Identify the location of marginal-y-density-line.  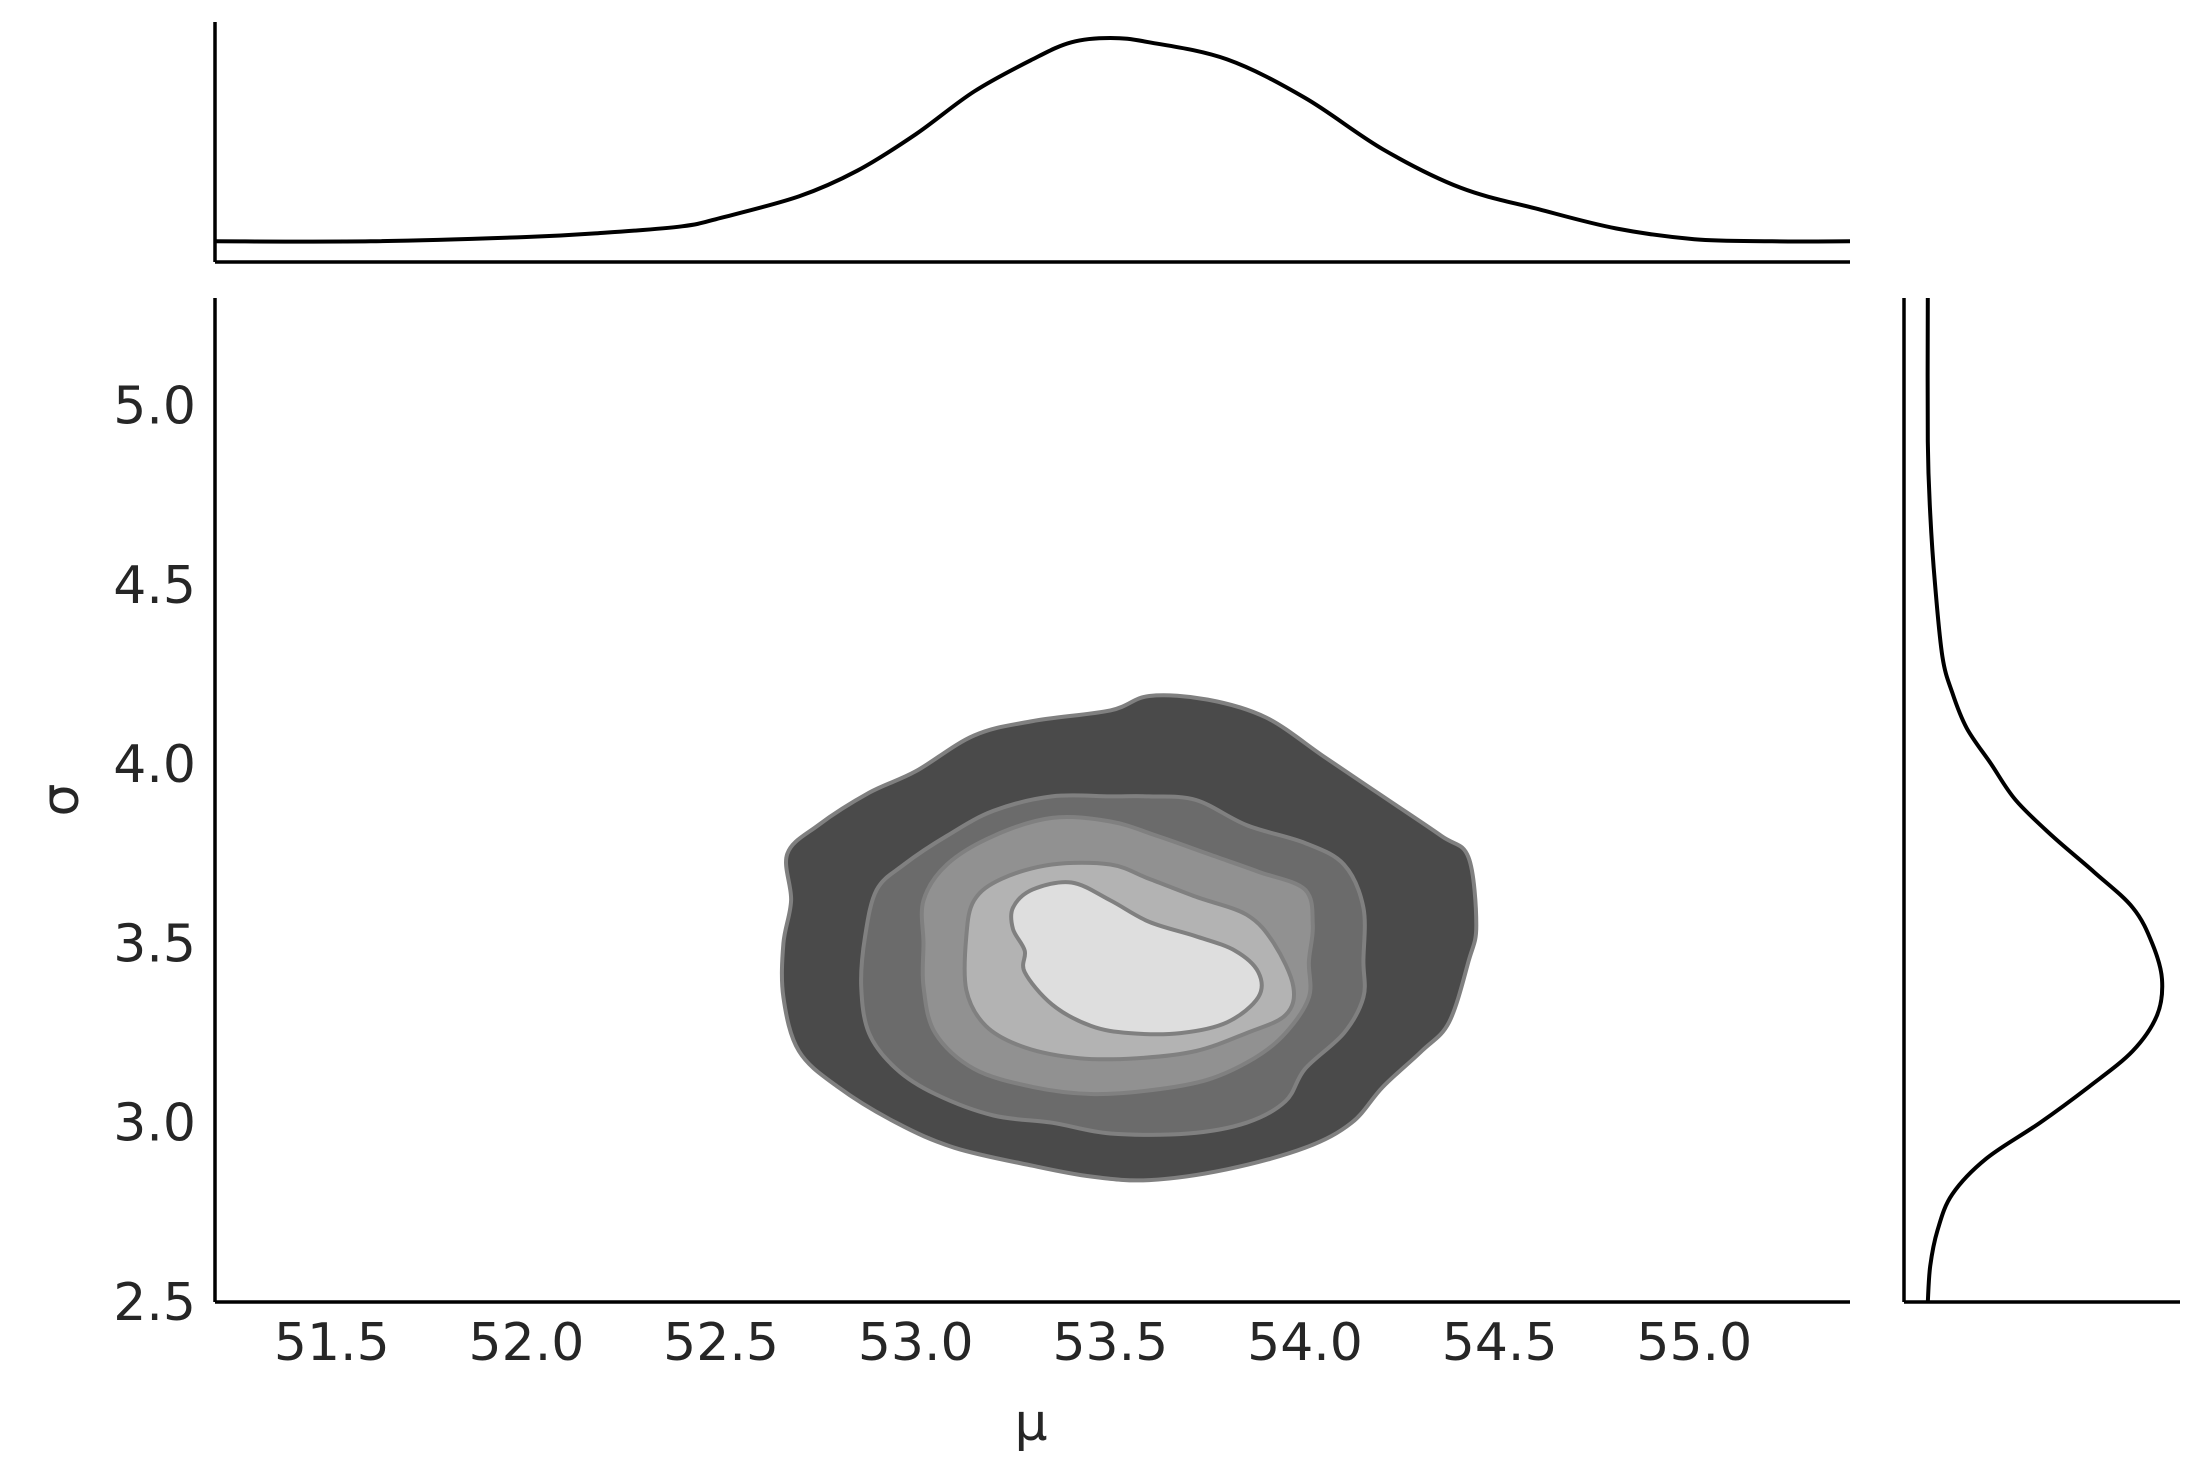
(2045, 800).